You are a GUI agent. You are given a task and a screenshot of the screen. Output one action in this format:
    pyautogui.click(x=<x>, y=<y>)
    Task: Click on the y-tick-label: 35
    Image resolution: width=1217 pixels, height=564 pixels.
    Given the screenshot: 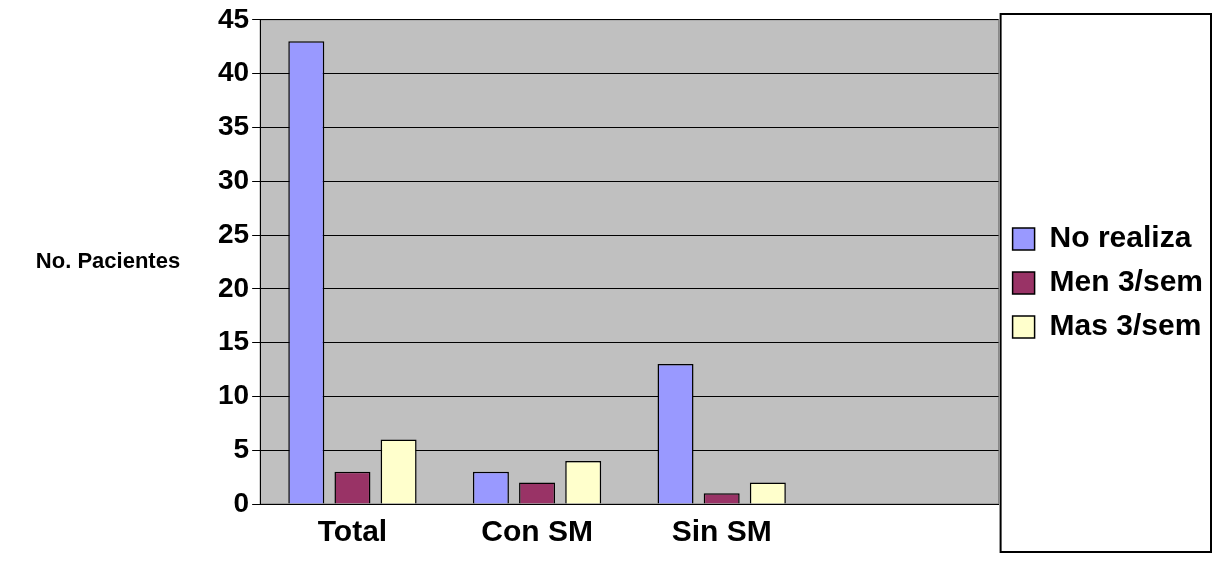 What is the action you would take?
    pyautogui.click(x=233, y=126)
    